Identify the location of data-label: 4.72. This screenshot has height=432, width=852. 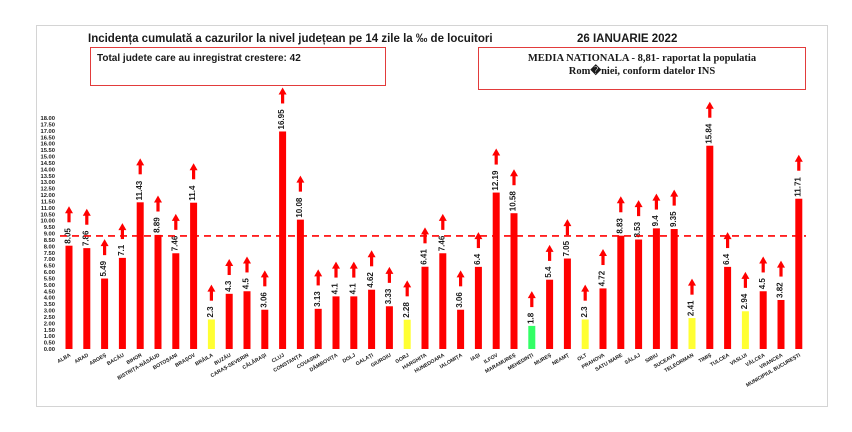
(602, 278).